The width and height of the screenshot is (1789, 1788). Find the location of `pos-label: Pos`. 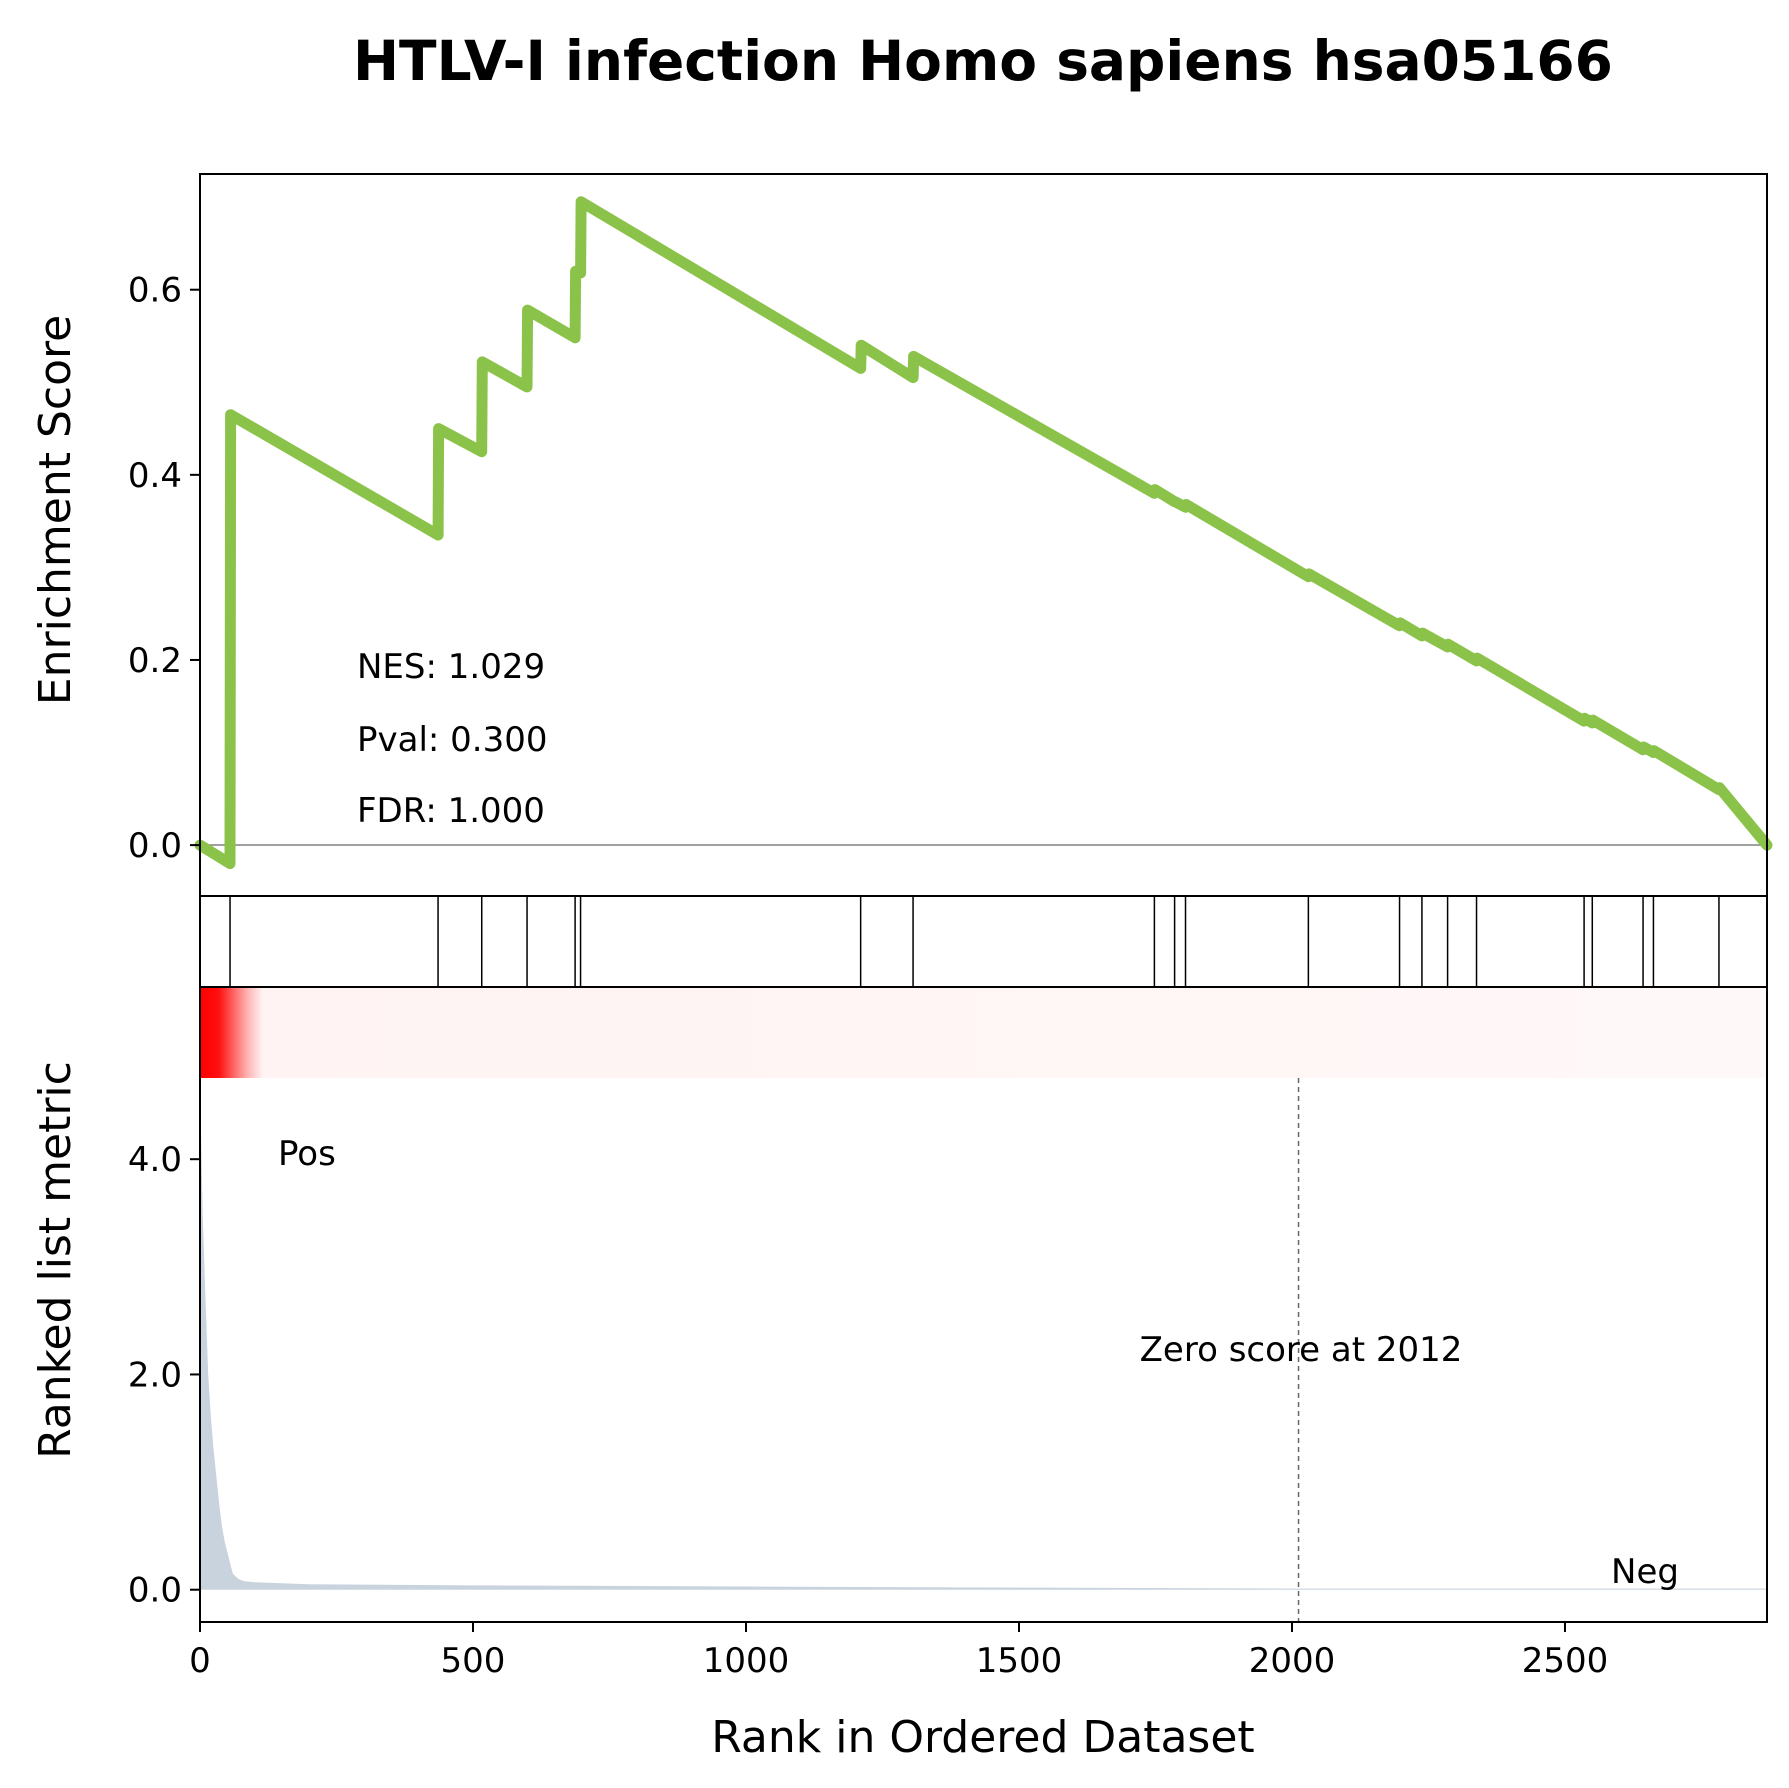

pos-label: Pos is located at coordinates (307, 1154).